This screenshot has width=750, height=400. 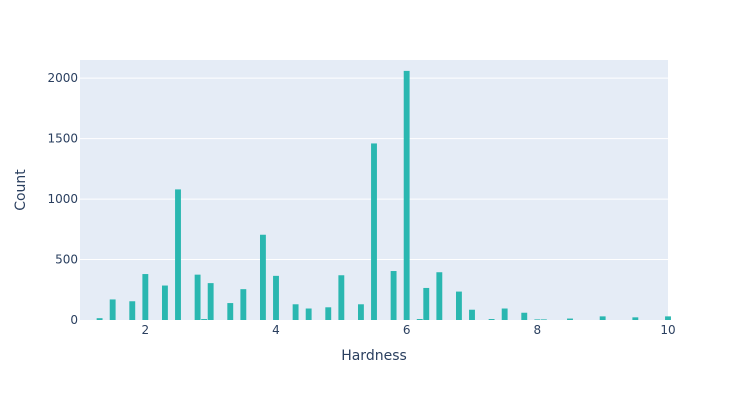 I want to click on y-axis-title: Count, so click(x=21, y=190).